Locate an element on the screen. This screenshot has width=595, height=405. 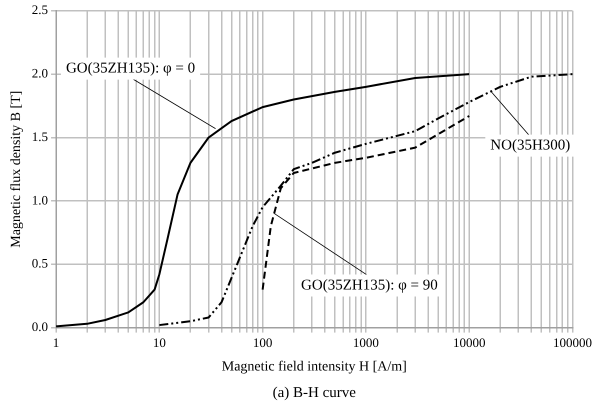
y-tick-label: 1.0 is located at coordinates (40, 200).